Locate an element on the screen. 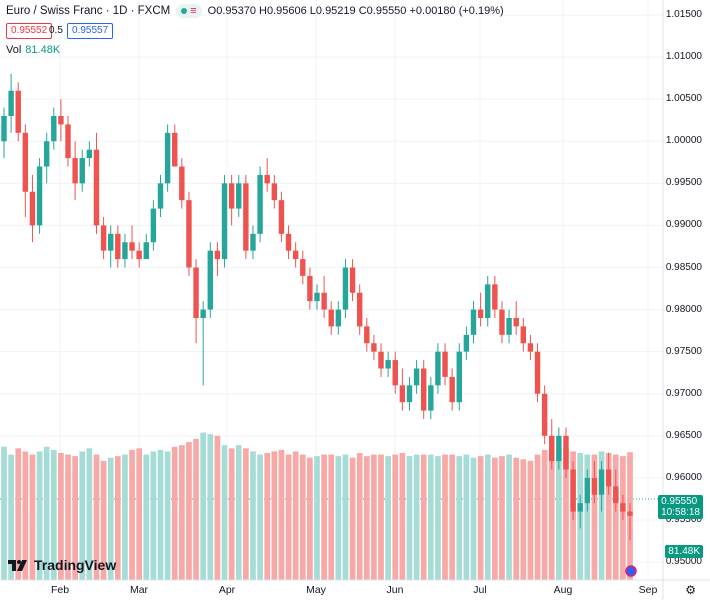  settings-gear-icon: ⚙ is located at coordinates (690, 590).